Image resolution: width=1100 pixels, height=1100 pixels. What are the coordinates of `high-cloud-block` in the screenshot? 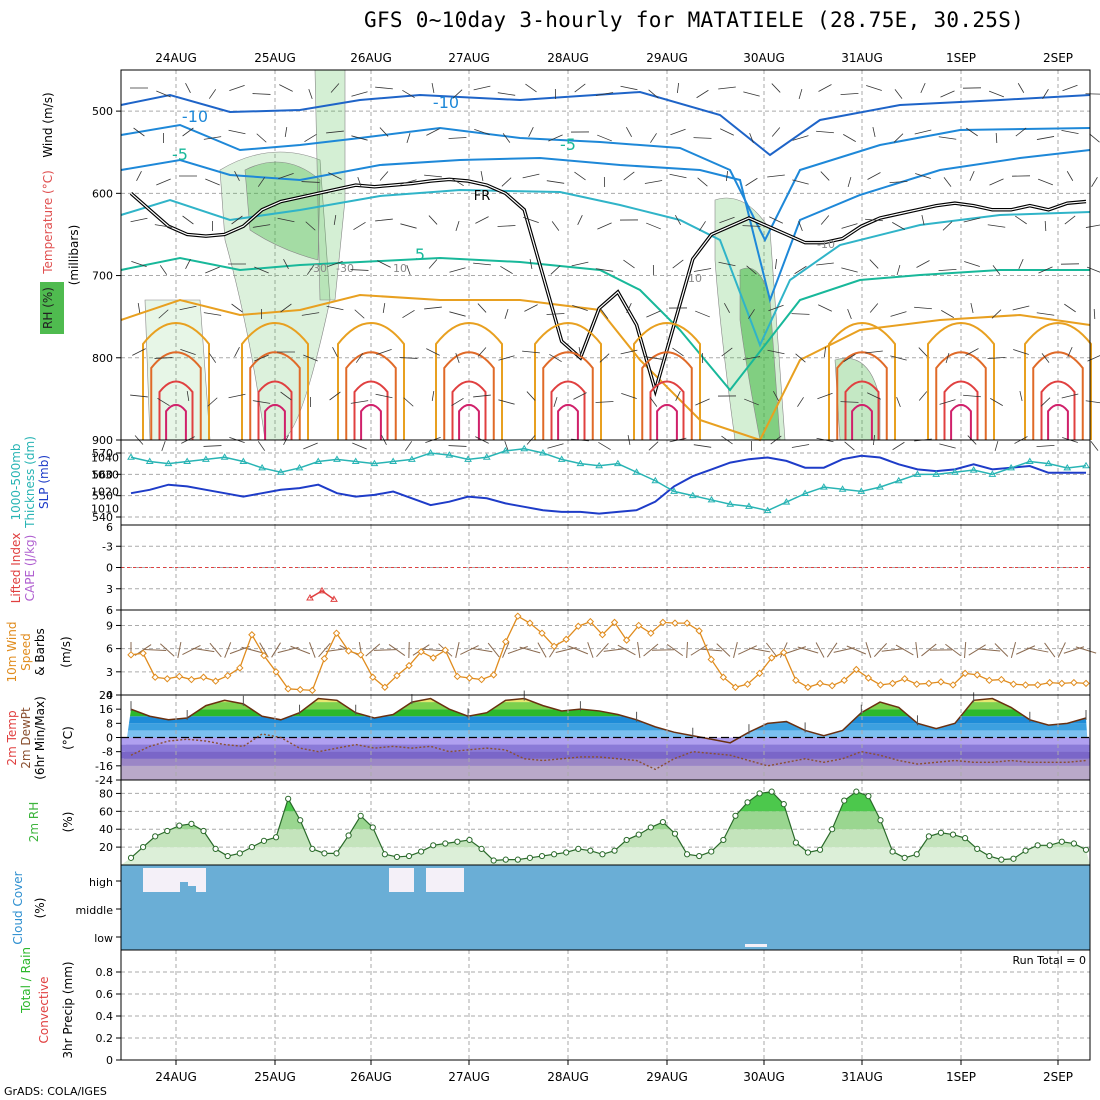 It's located at (192, 877).